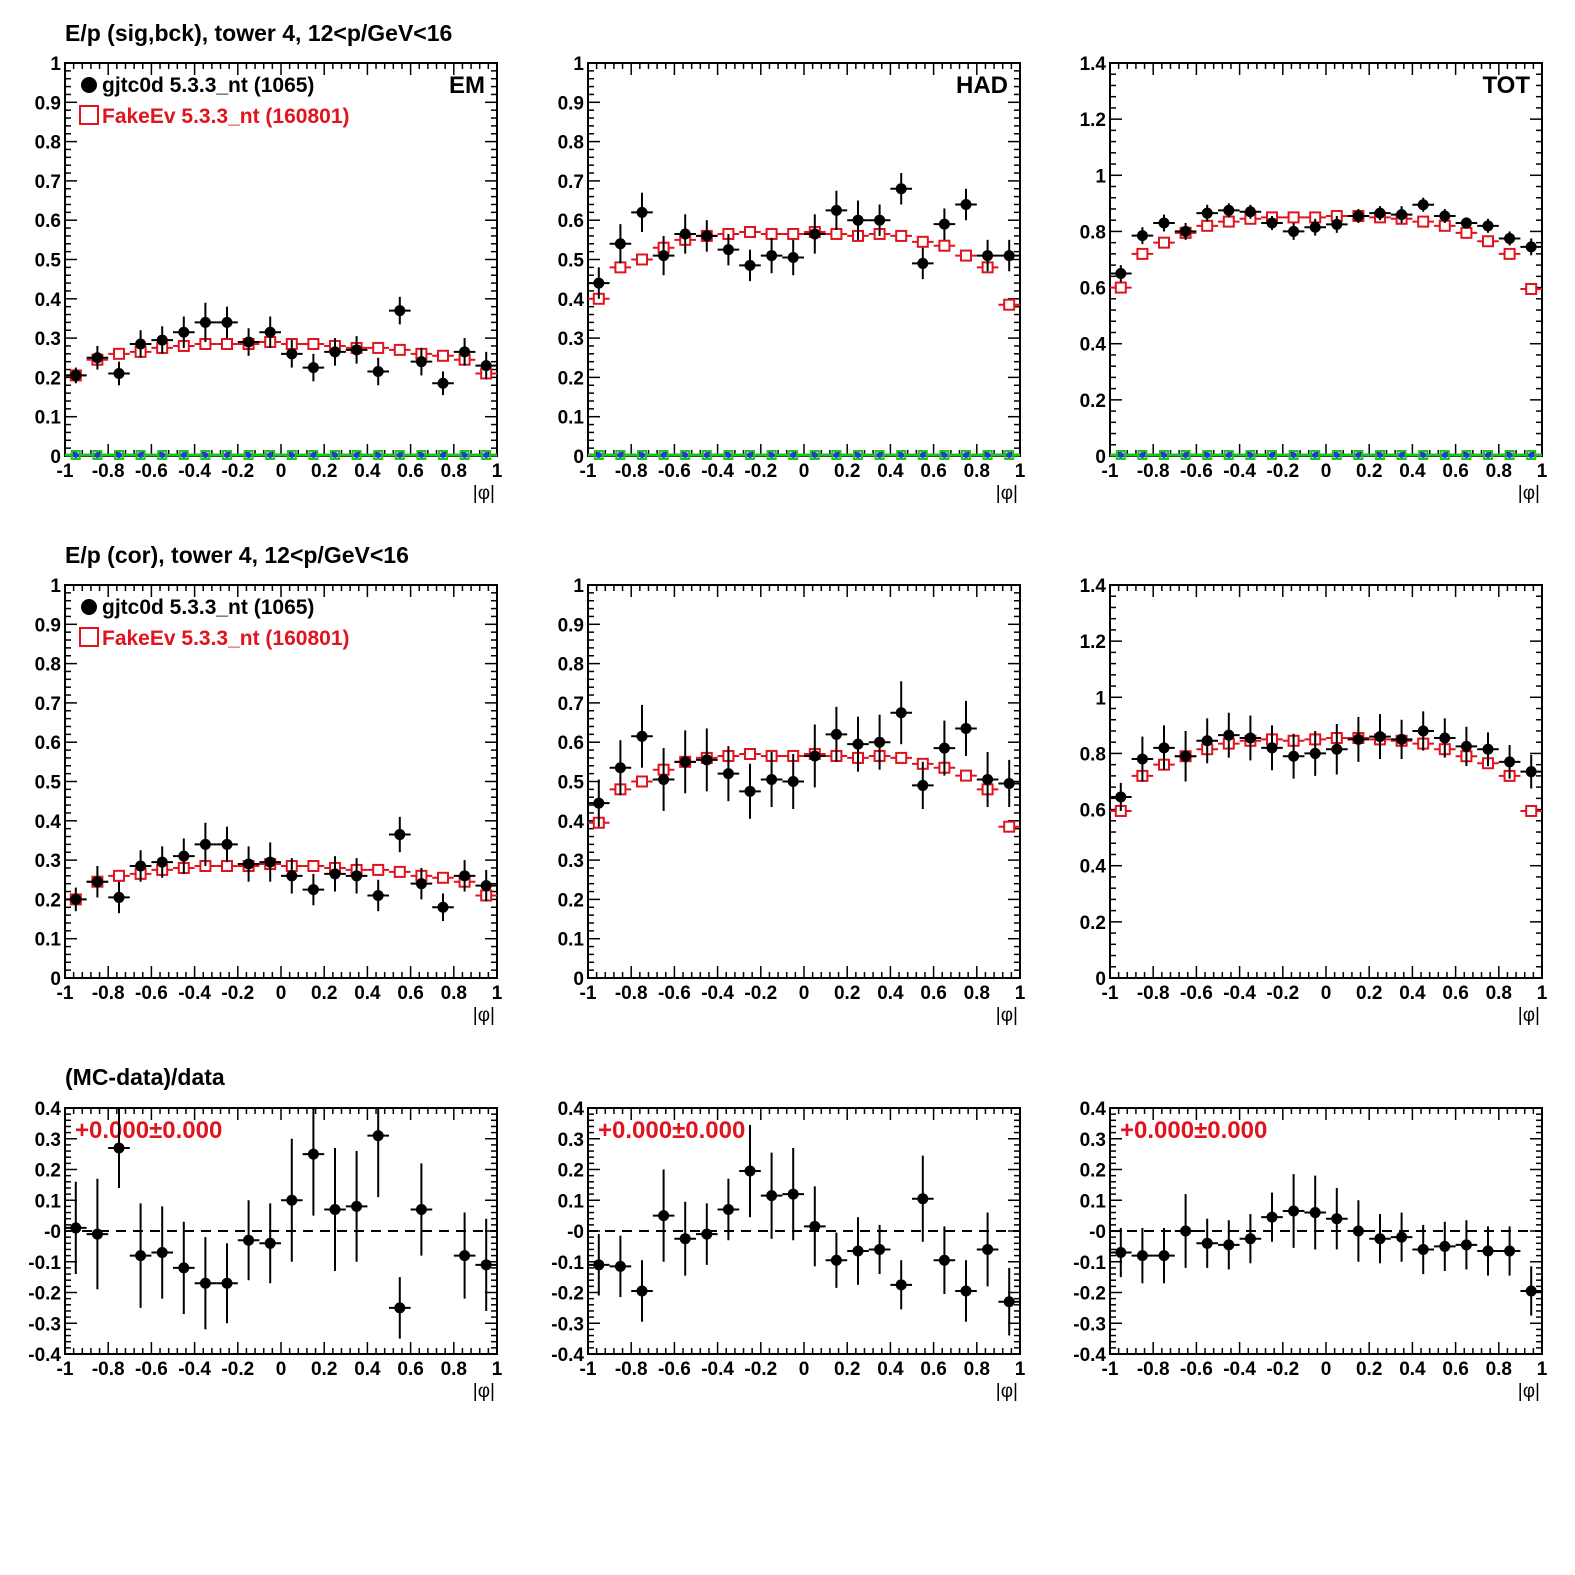 The height and width of the screenshot is (1575, 1575). I want to click on x-tick-label: 1, so click(1542, 993).